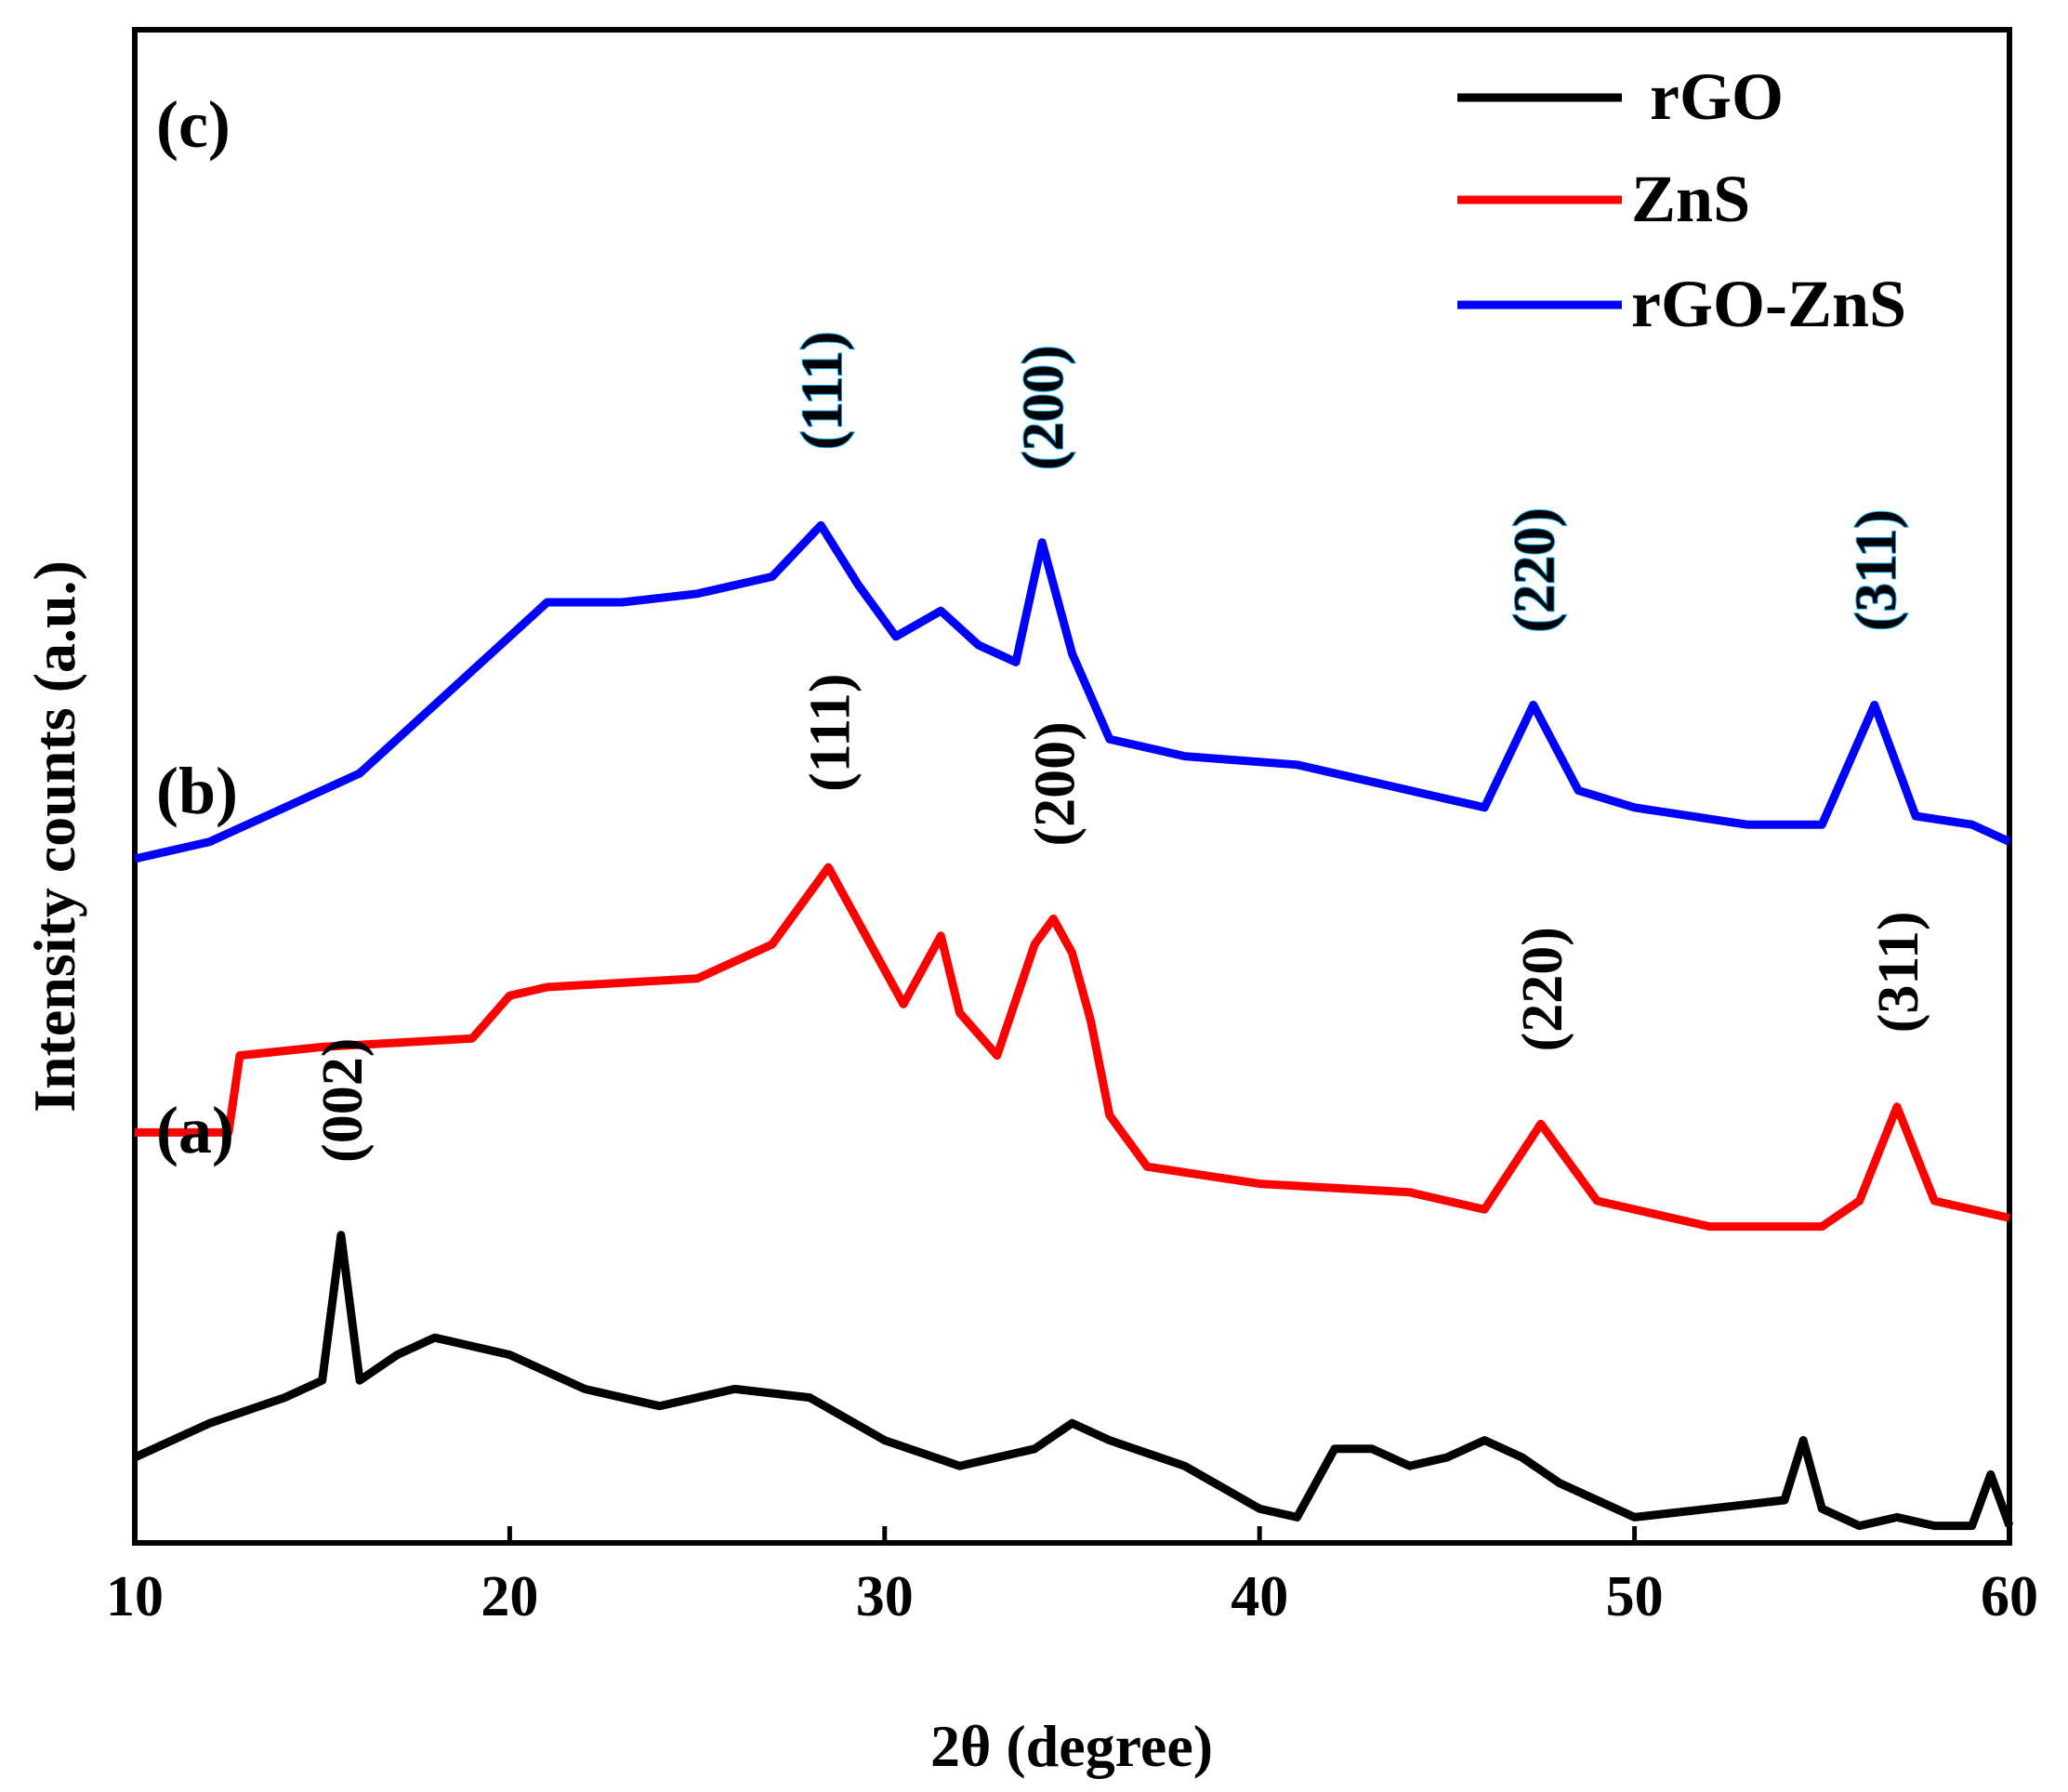  What do you see at coordinates (1768, 304) in the screenshot?
I see `legend-label-rgo-zns: rGO-ZnS` at bounding box center [1768, 304].